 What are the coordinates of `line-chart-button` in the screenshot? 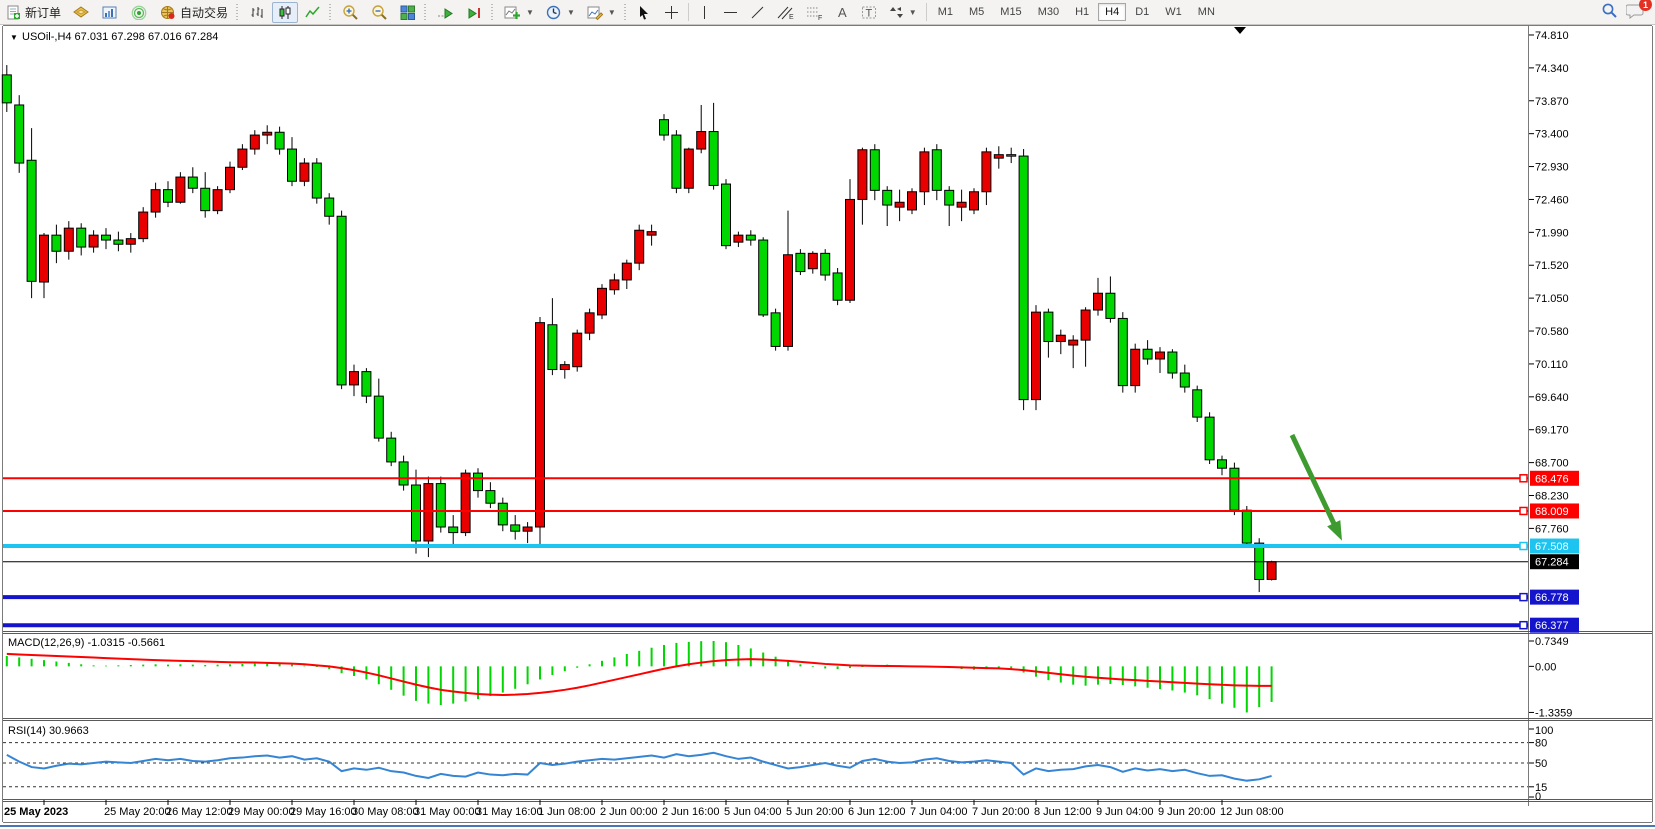 It's located at (313, 12).